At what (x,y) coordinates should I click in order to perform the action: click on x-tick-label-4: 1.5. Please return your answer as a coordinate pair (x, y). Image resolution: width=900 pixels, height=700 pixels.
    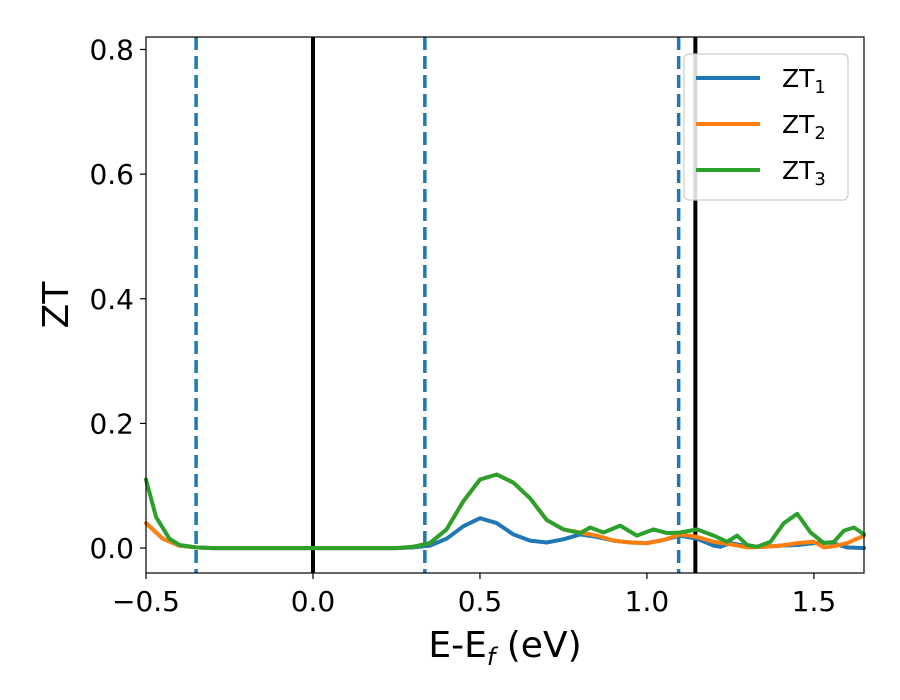
    Looking at the image, I should click on (814, 601).